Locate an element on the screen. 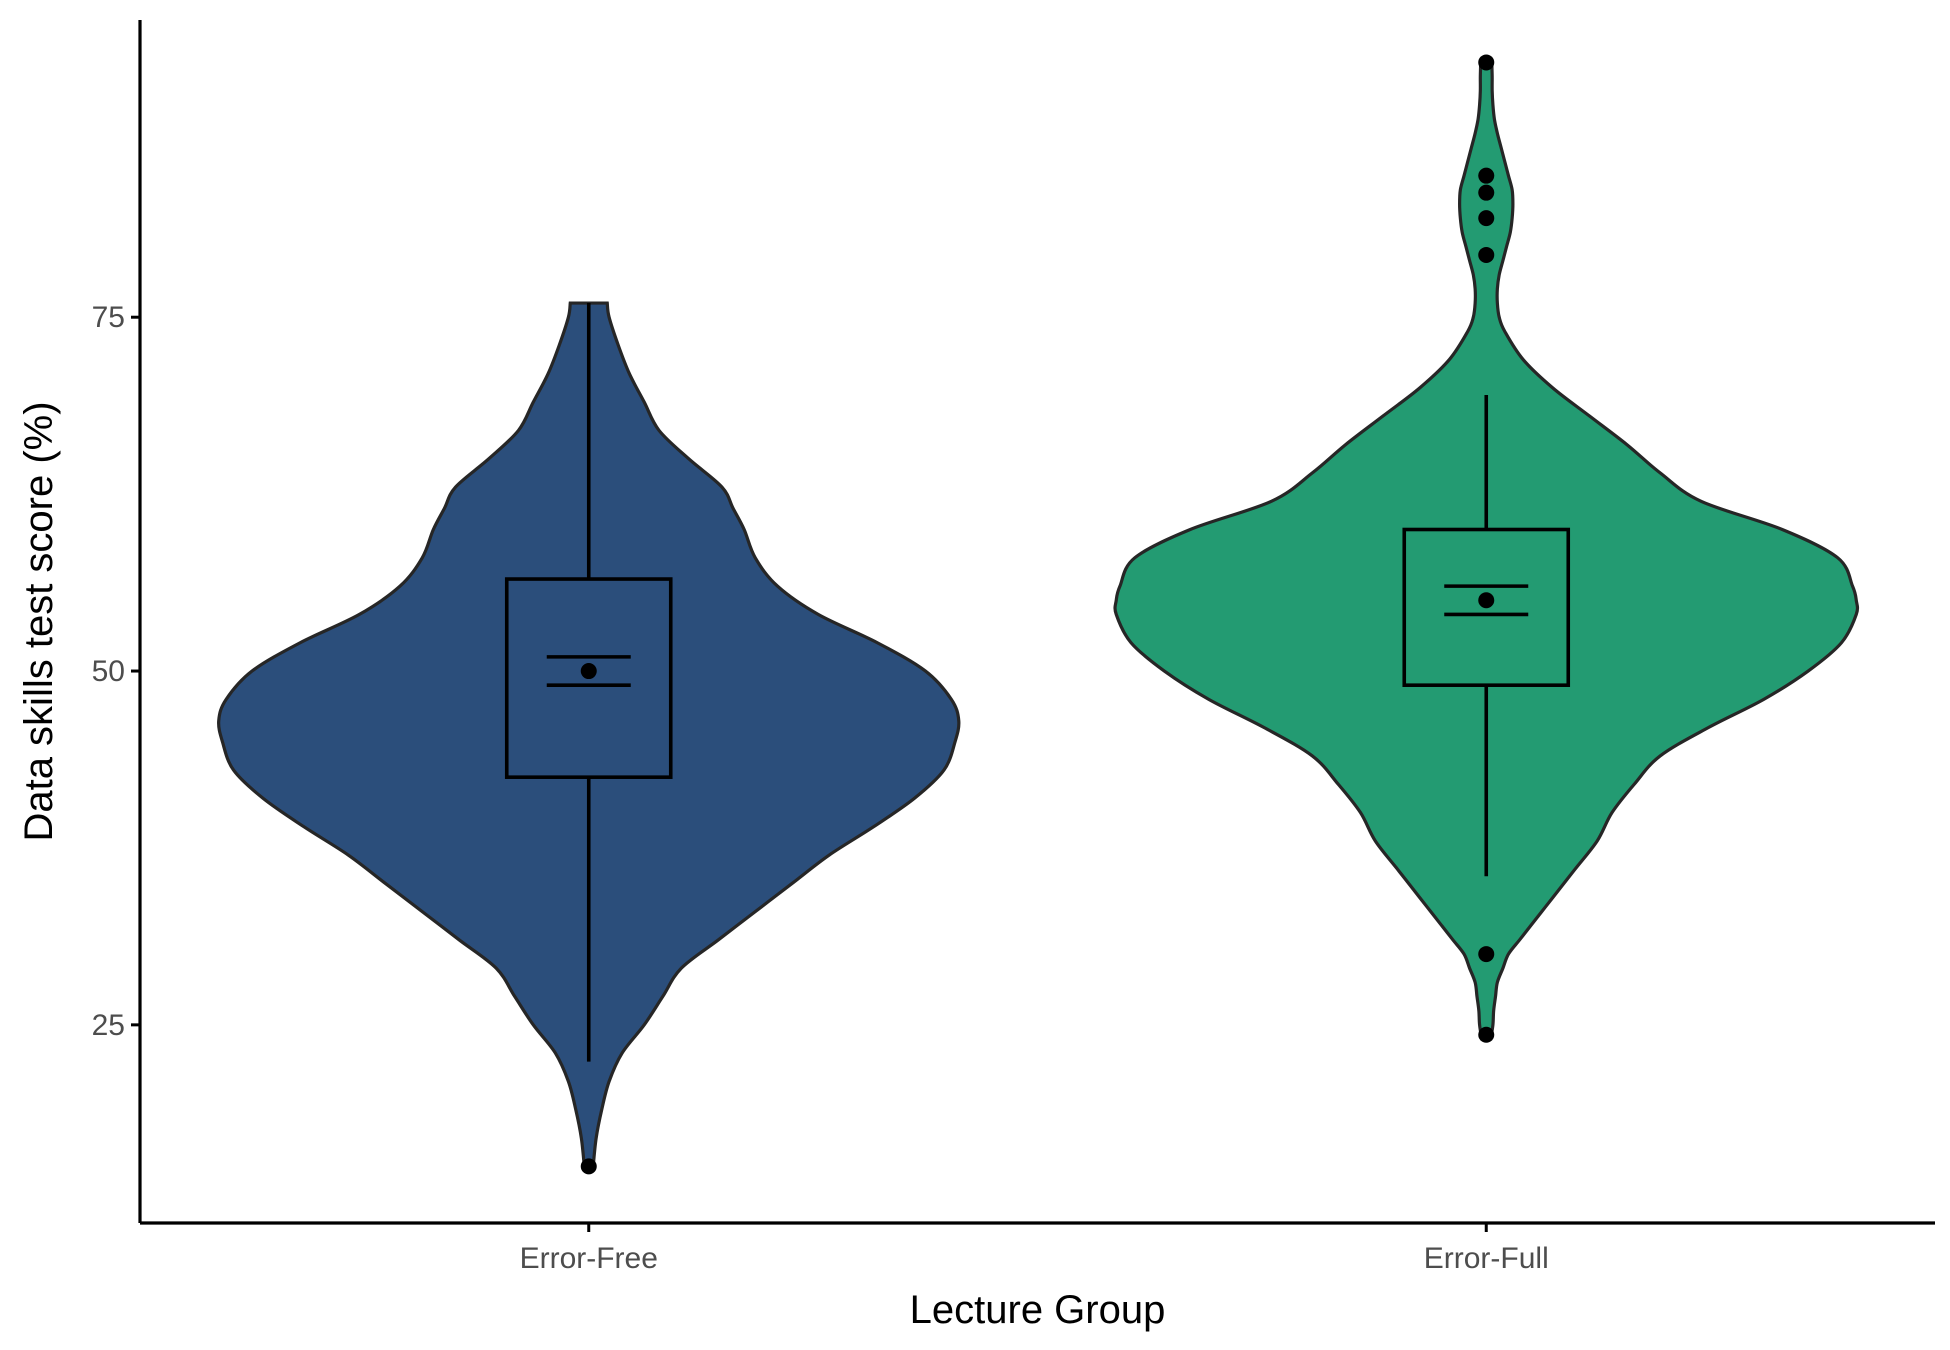 Image resolution: width=1950 pixels, height=1350 pixels. x-axis-ticks: Error-Free Error-Full is located at coordinates (1034, 1249).